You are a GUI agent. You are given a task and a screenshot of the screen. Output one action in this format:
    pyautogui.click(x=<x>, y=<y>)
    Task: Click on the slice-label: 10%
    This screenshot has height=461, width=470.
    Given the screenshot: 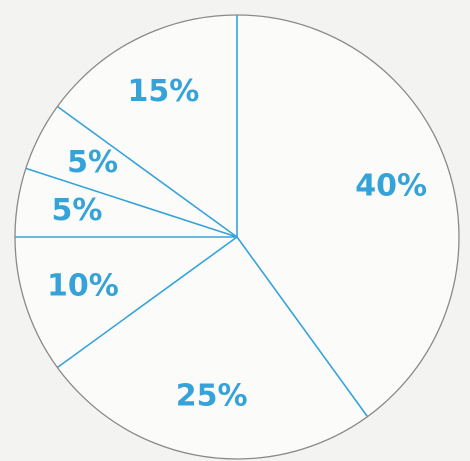 What is the action you would take?
    pyautogui.click(x=83, y=286)
    